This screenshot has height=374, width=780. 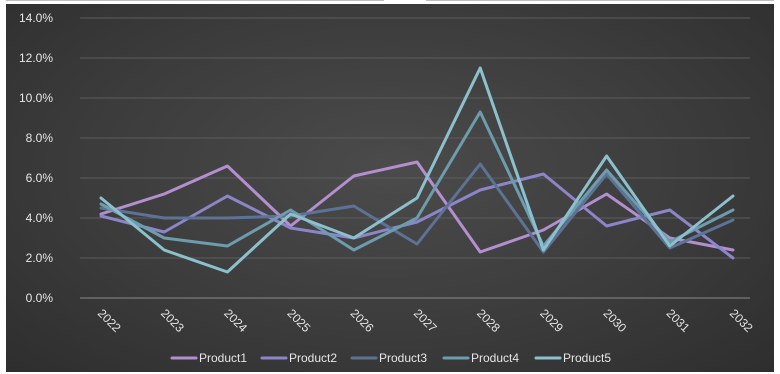 What do you see at coordinates (223, 358) in the screenshot?
I see `legend-label-product1: Product1` at bounding box center [223, 358].